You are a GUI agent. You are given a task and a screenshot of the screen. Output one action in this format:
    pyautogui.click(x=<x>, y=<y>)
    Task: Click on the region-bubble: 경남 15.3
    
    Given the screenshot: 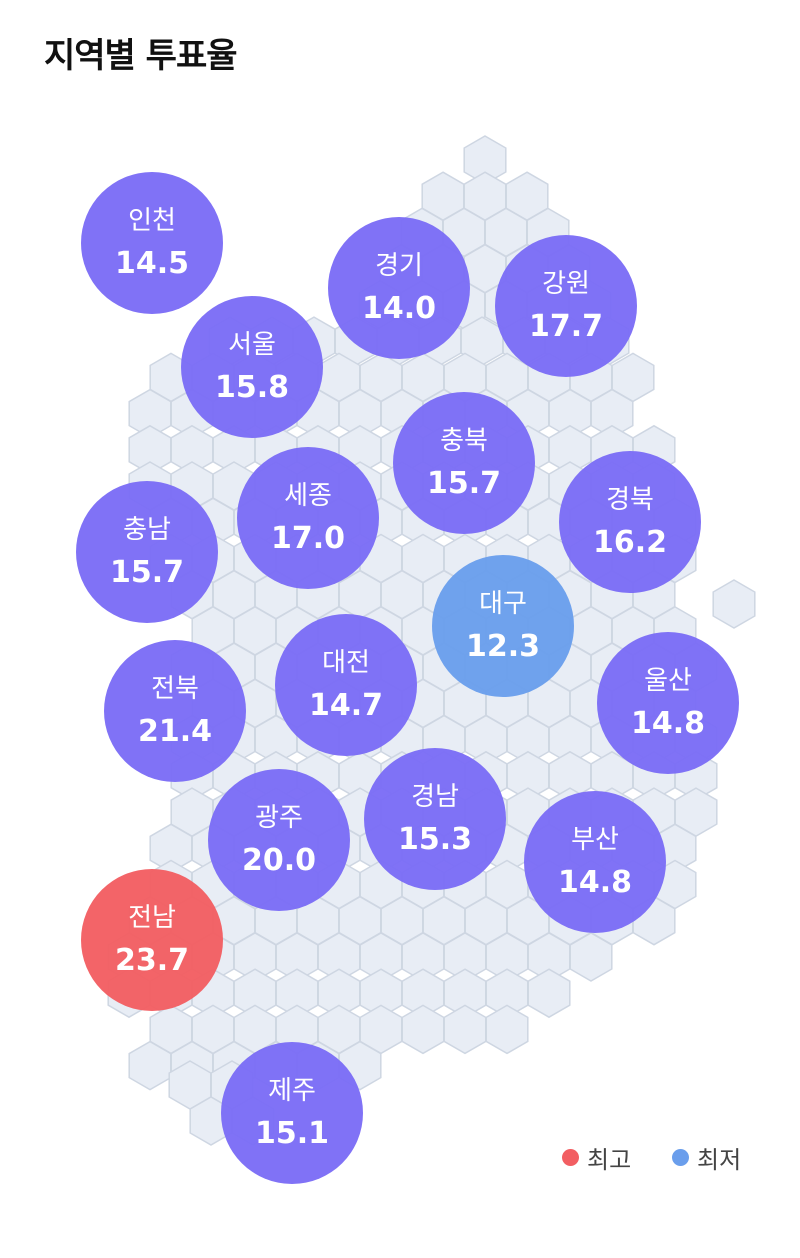 What is the action you would take?
    pyautogui.click(x=435, y=819)
    